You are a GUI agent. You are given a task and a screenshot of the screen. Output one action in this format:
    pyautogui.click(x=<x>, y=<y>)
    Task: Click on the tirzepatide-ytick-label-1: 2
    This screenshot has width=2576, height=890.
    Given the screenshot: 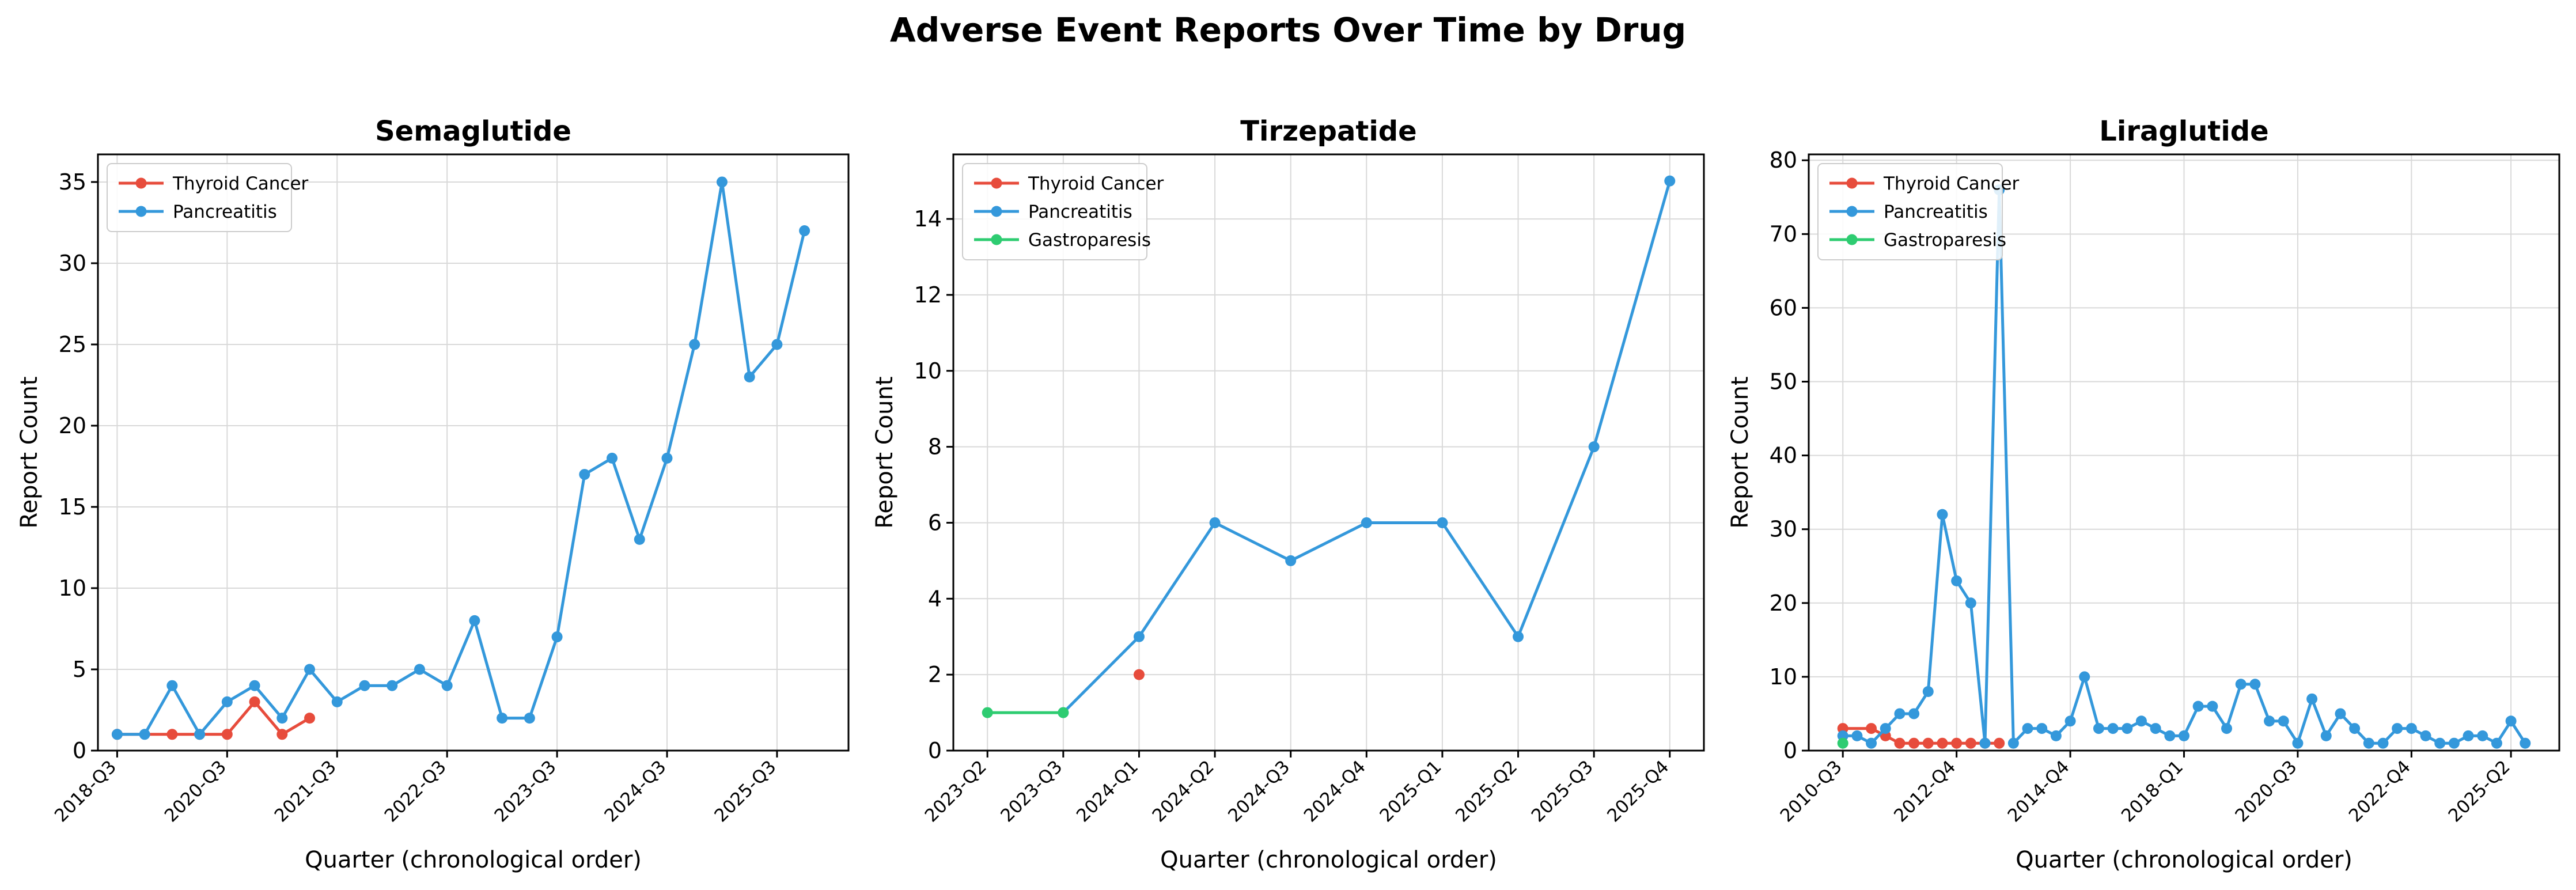 What is the action you would take?
    pyautogui.click(x=935, y=674)
    